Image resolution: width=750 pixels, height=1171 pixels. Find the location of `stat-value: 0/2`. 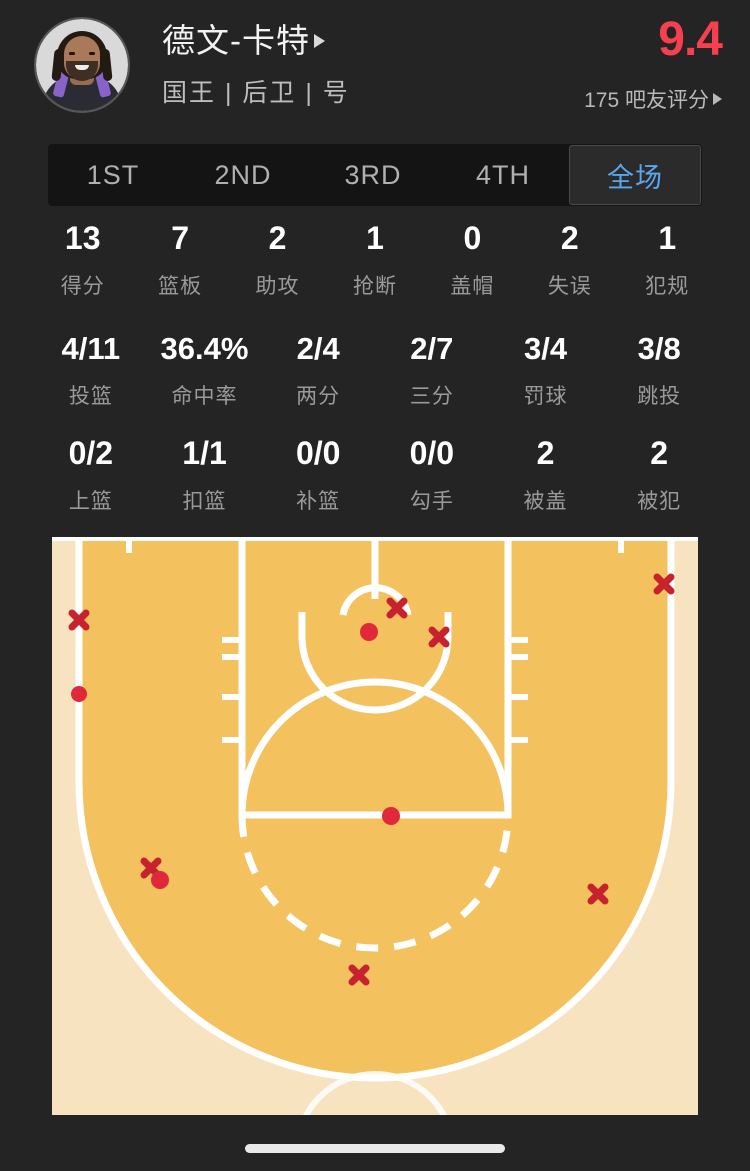

stat-value: 0/2 is located at coordinates (91, 453).